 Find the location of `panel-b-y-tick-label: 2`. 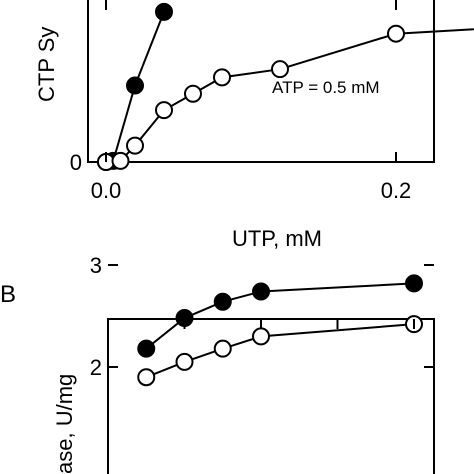

panel-b-y-tick-label: 2 is located at coordinates (96, 367).